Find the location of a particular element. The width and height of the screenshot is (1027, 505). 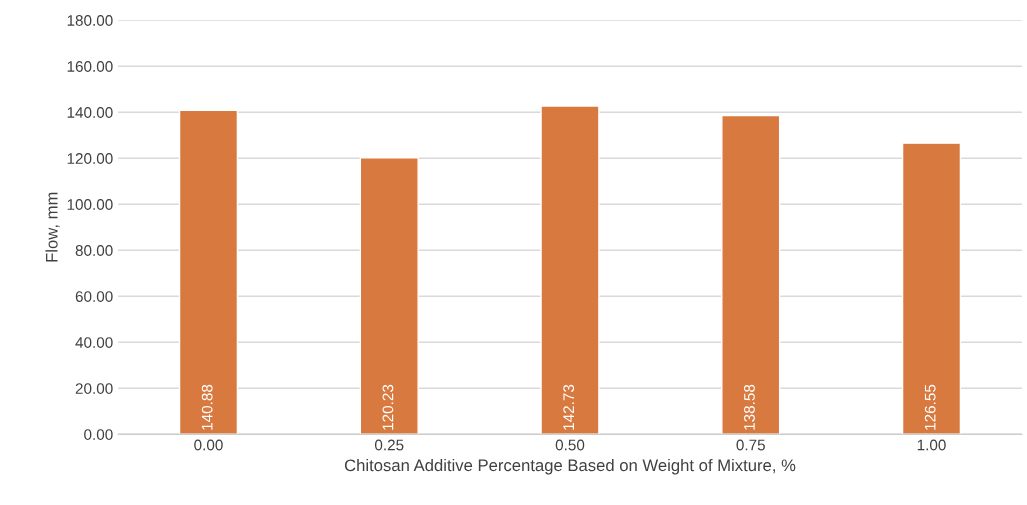

x-tick-label: 0.50 is located at coordinates (570, 445).